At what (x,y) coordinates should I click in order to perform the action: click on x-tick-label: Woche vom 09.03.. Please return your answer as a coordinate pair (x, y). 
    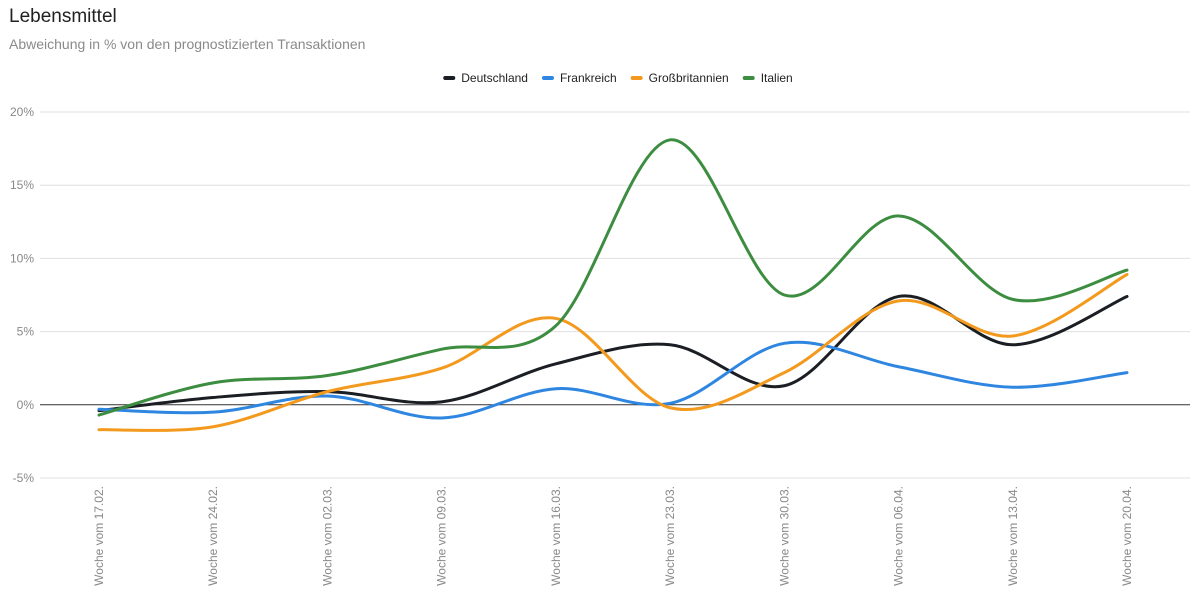
    Looking at the image, I should click on (442, 536).